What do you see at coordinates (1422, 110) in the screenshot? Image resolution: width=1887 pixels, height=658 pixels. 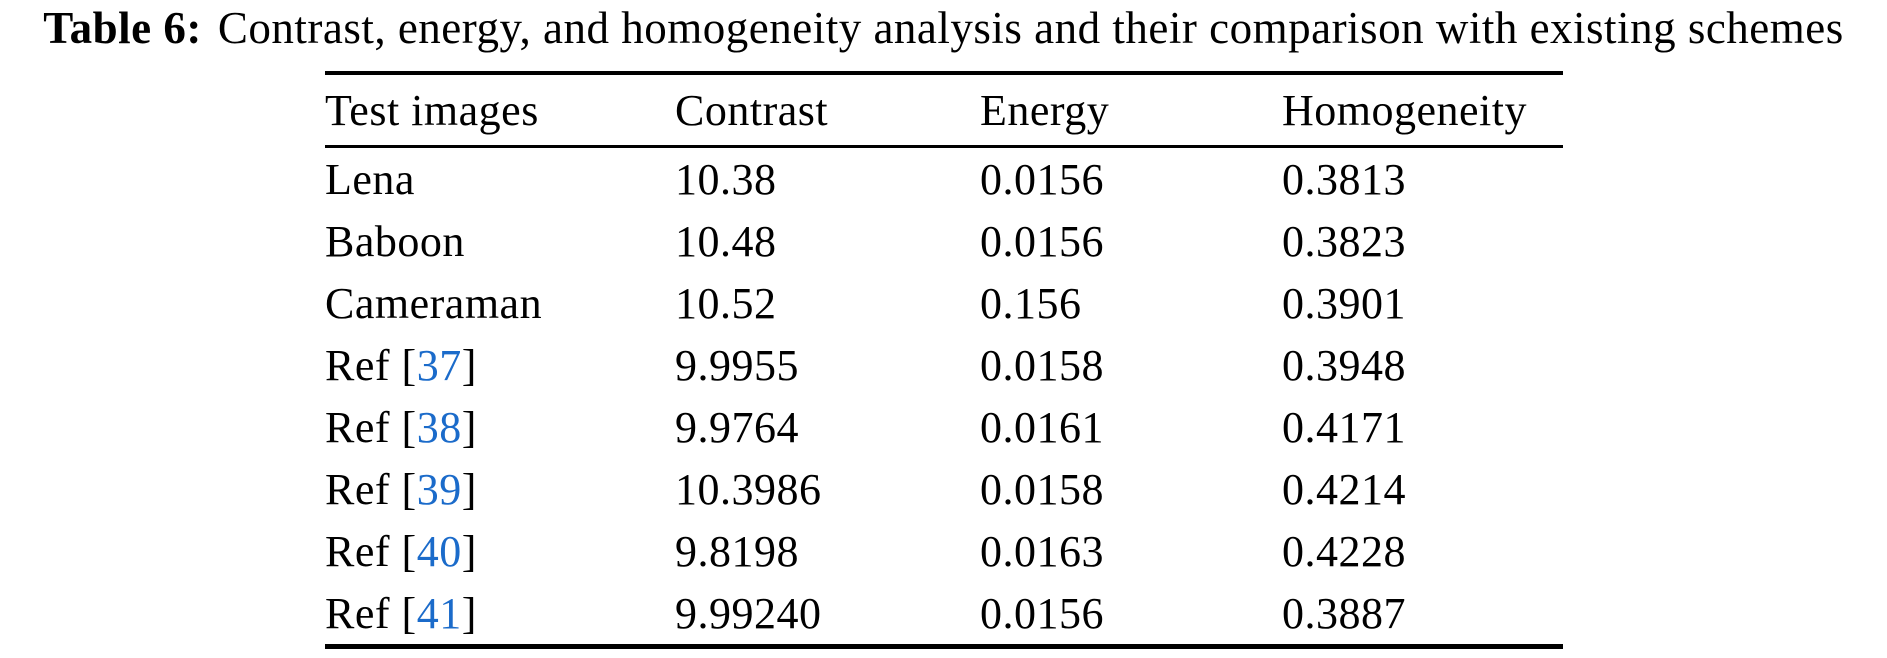 I see `column-header-homogeneity: Homogeneity` at bounding box center [1422, 110].